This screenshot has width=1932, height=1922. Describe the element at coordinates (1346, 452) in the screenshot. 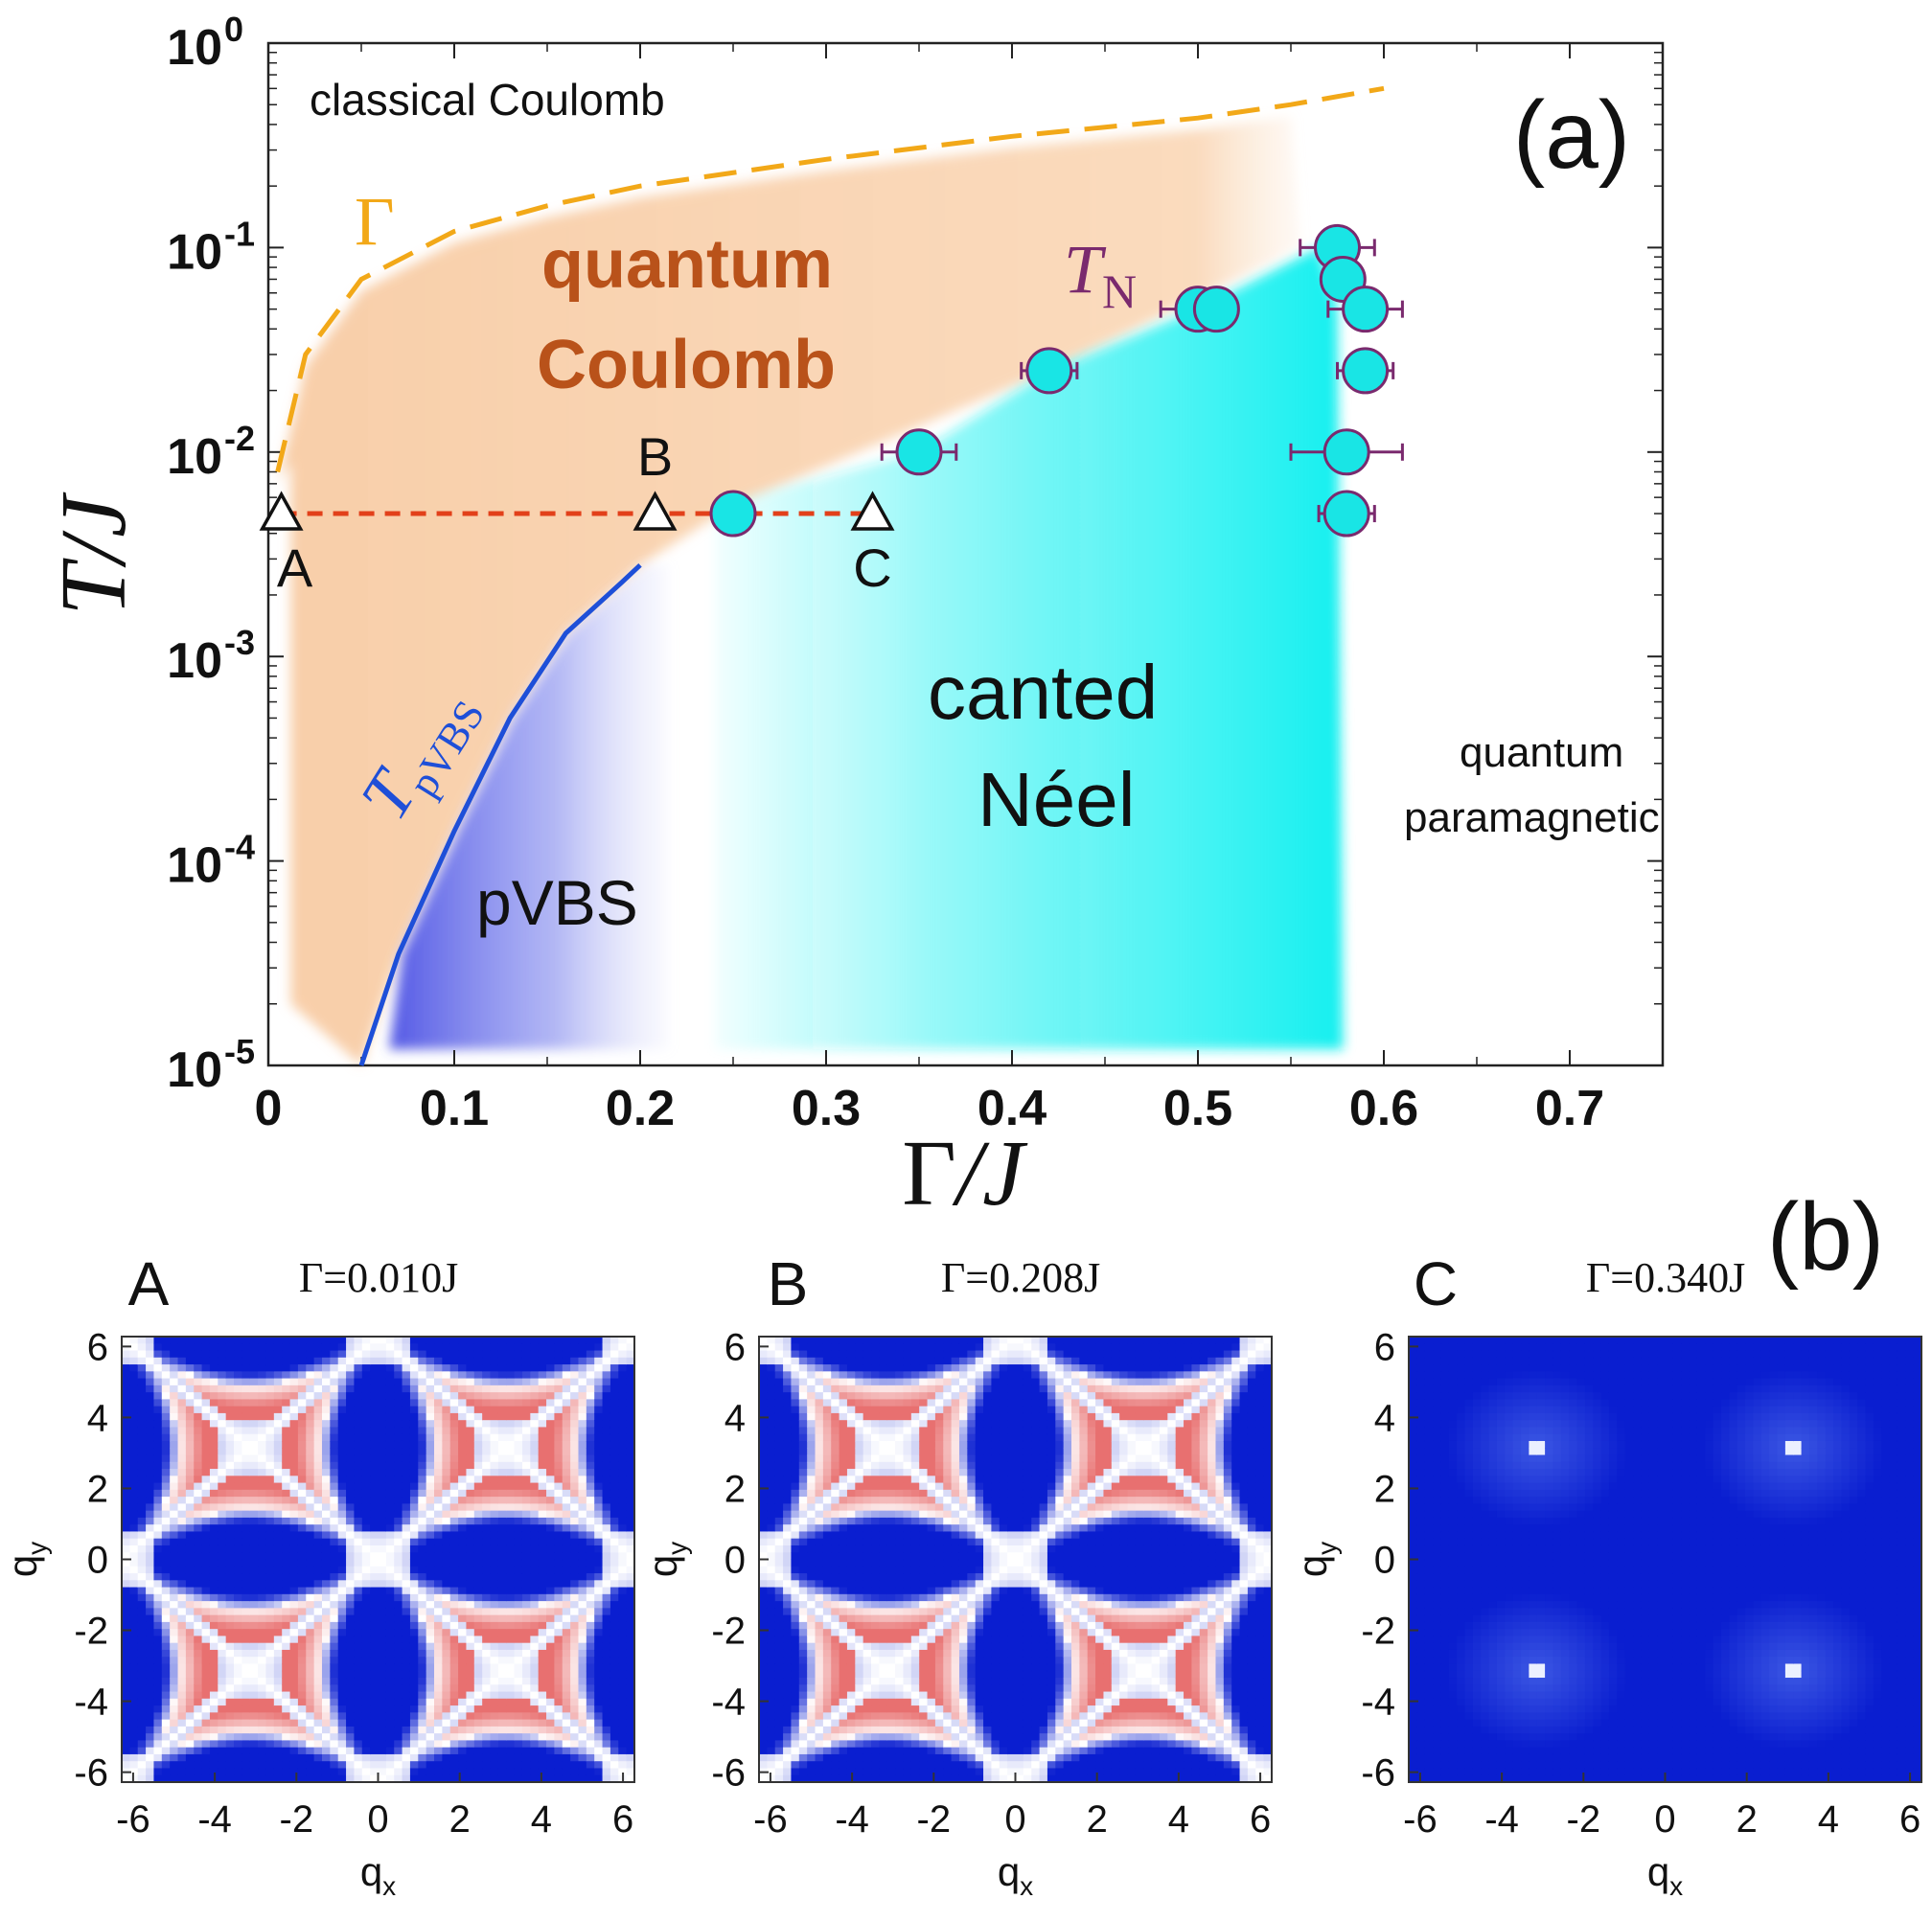

I see `tn-point` at that location.